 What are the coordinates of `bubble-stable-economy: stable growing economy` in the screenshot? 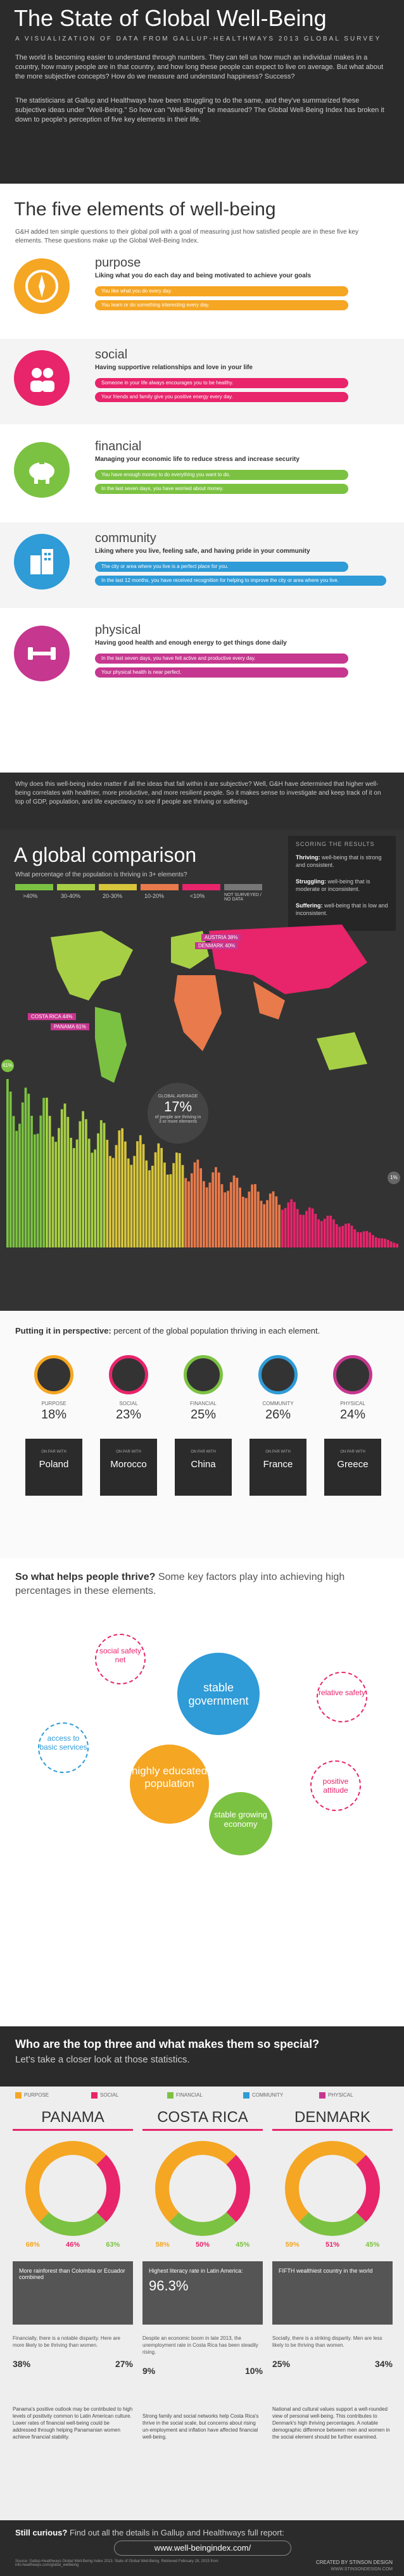 It's located at (240, 1823).